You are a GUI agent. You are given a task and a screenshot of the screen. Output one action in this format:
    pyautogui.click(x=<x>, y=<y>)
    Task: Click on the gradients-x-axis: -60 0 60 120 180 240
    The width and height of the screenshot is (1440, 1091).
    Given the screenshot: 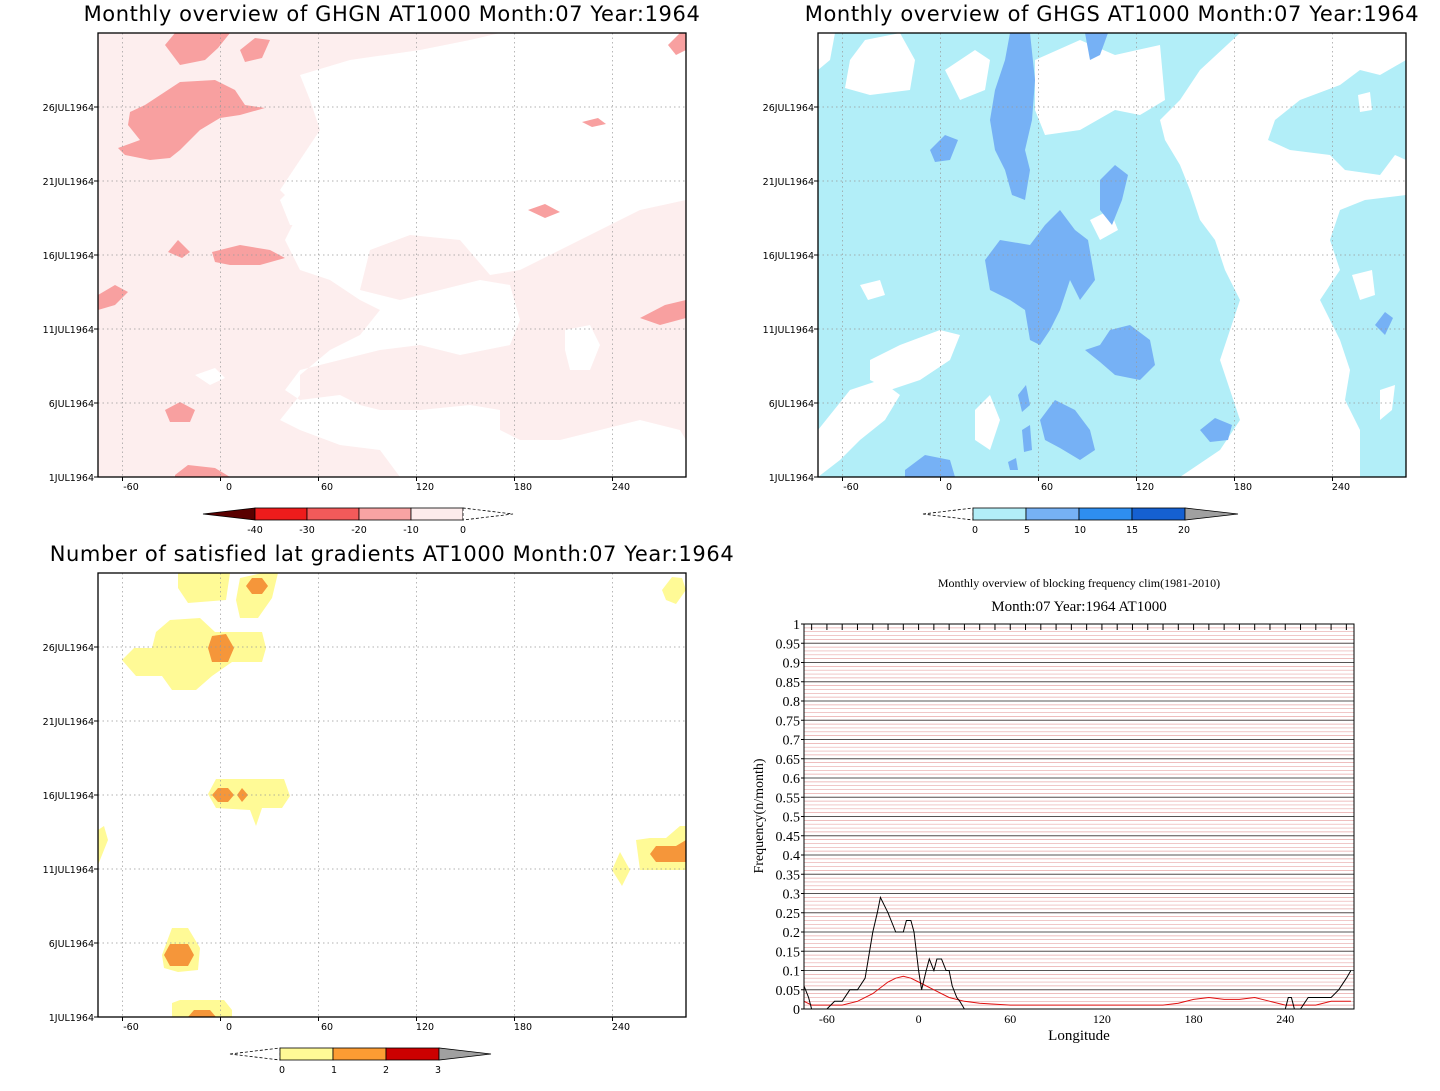 What is the action you would take?
    pyautogui.click(x=376, y=1027)
    